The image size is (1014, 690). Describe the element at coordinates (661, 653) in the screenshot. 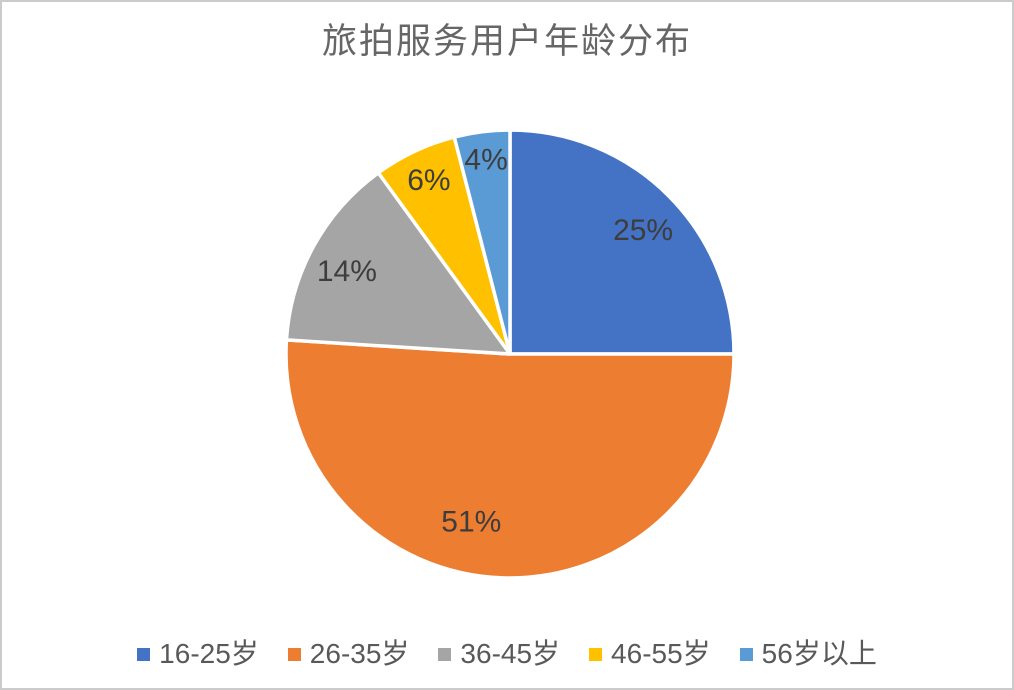

I see `legend-label: 46-55岁` at that location.